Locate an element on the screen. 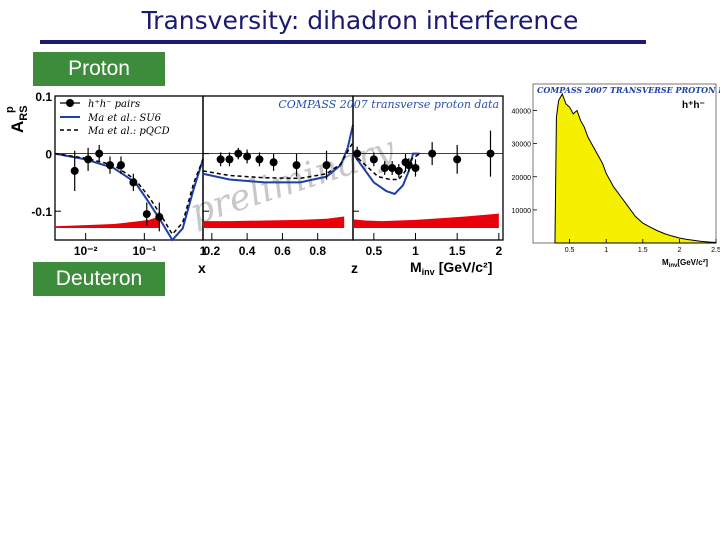  y-axis-label: ARS is located at coordinates (19, 119).